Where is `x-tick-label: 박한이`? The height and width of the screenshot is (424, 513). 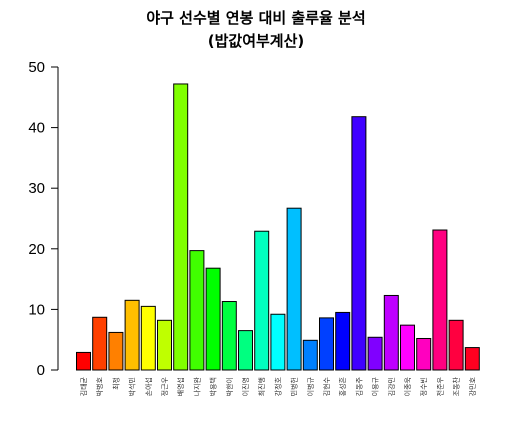 x-tick-label: 박한이 is located at coordinates (229, 386).